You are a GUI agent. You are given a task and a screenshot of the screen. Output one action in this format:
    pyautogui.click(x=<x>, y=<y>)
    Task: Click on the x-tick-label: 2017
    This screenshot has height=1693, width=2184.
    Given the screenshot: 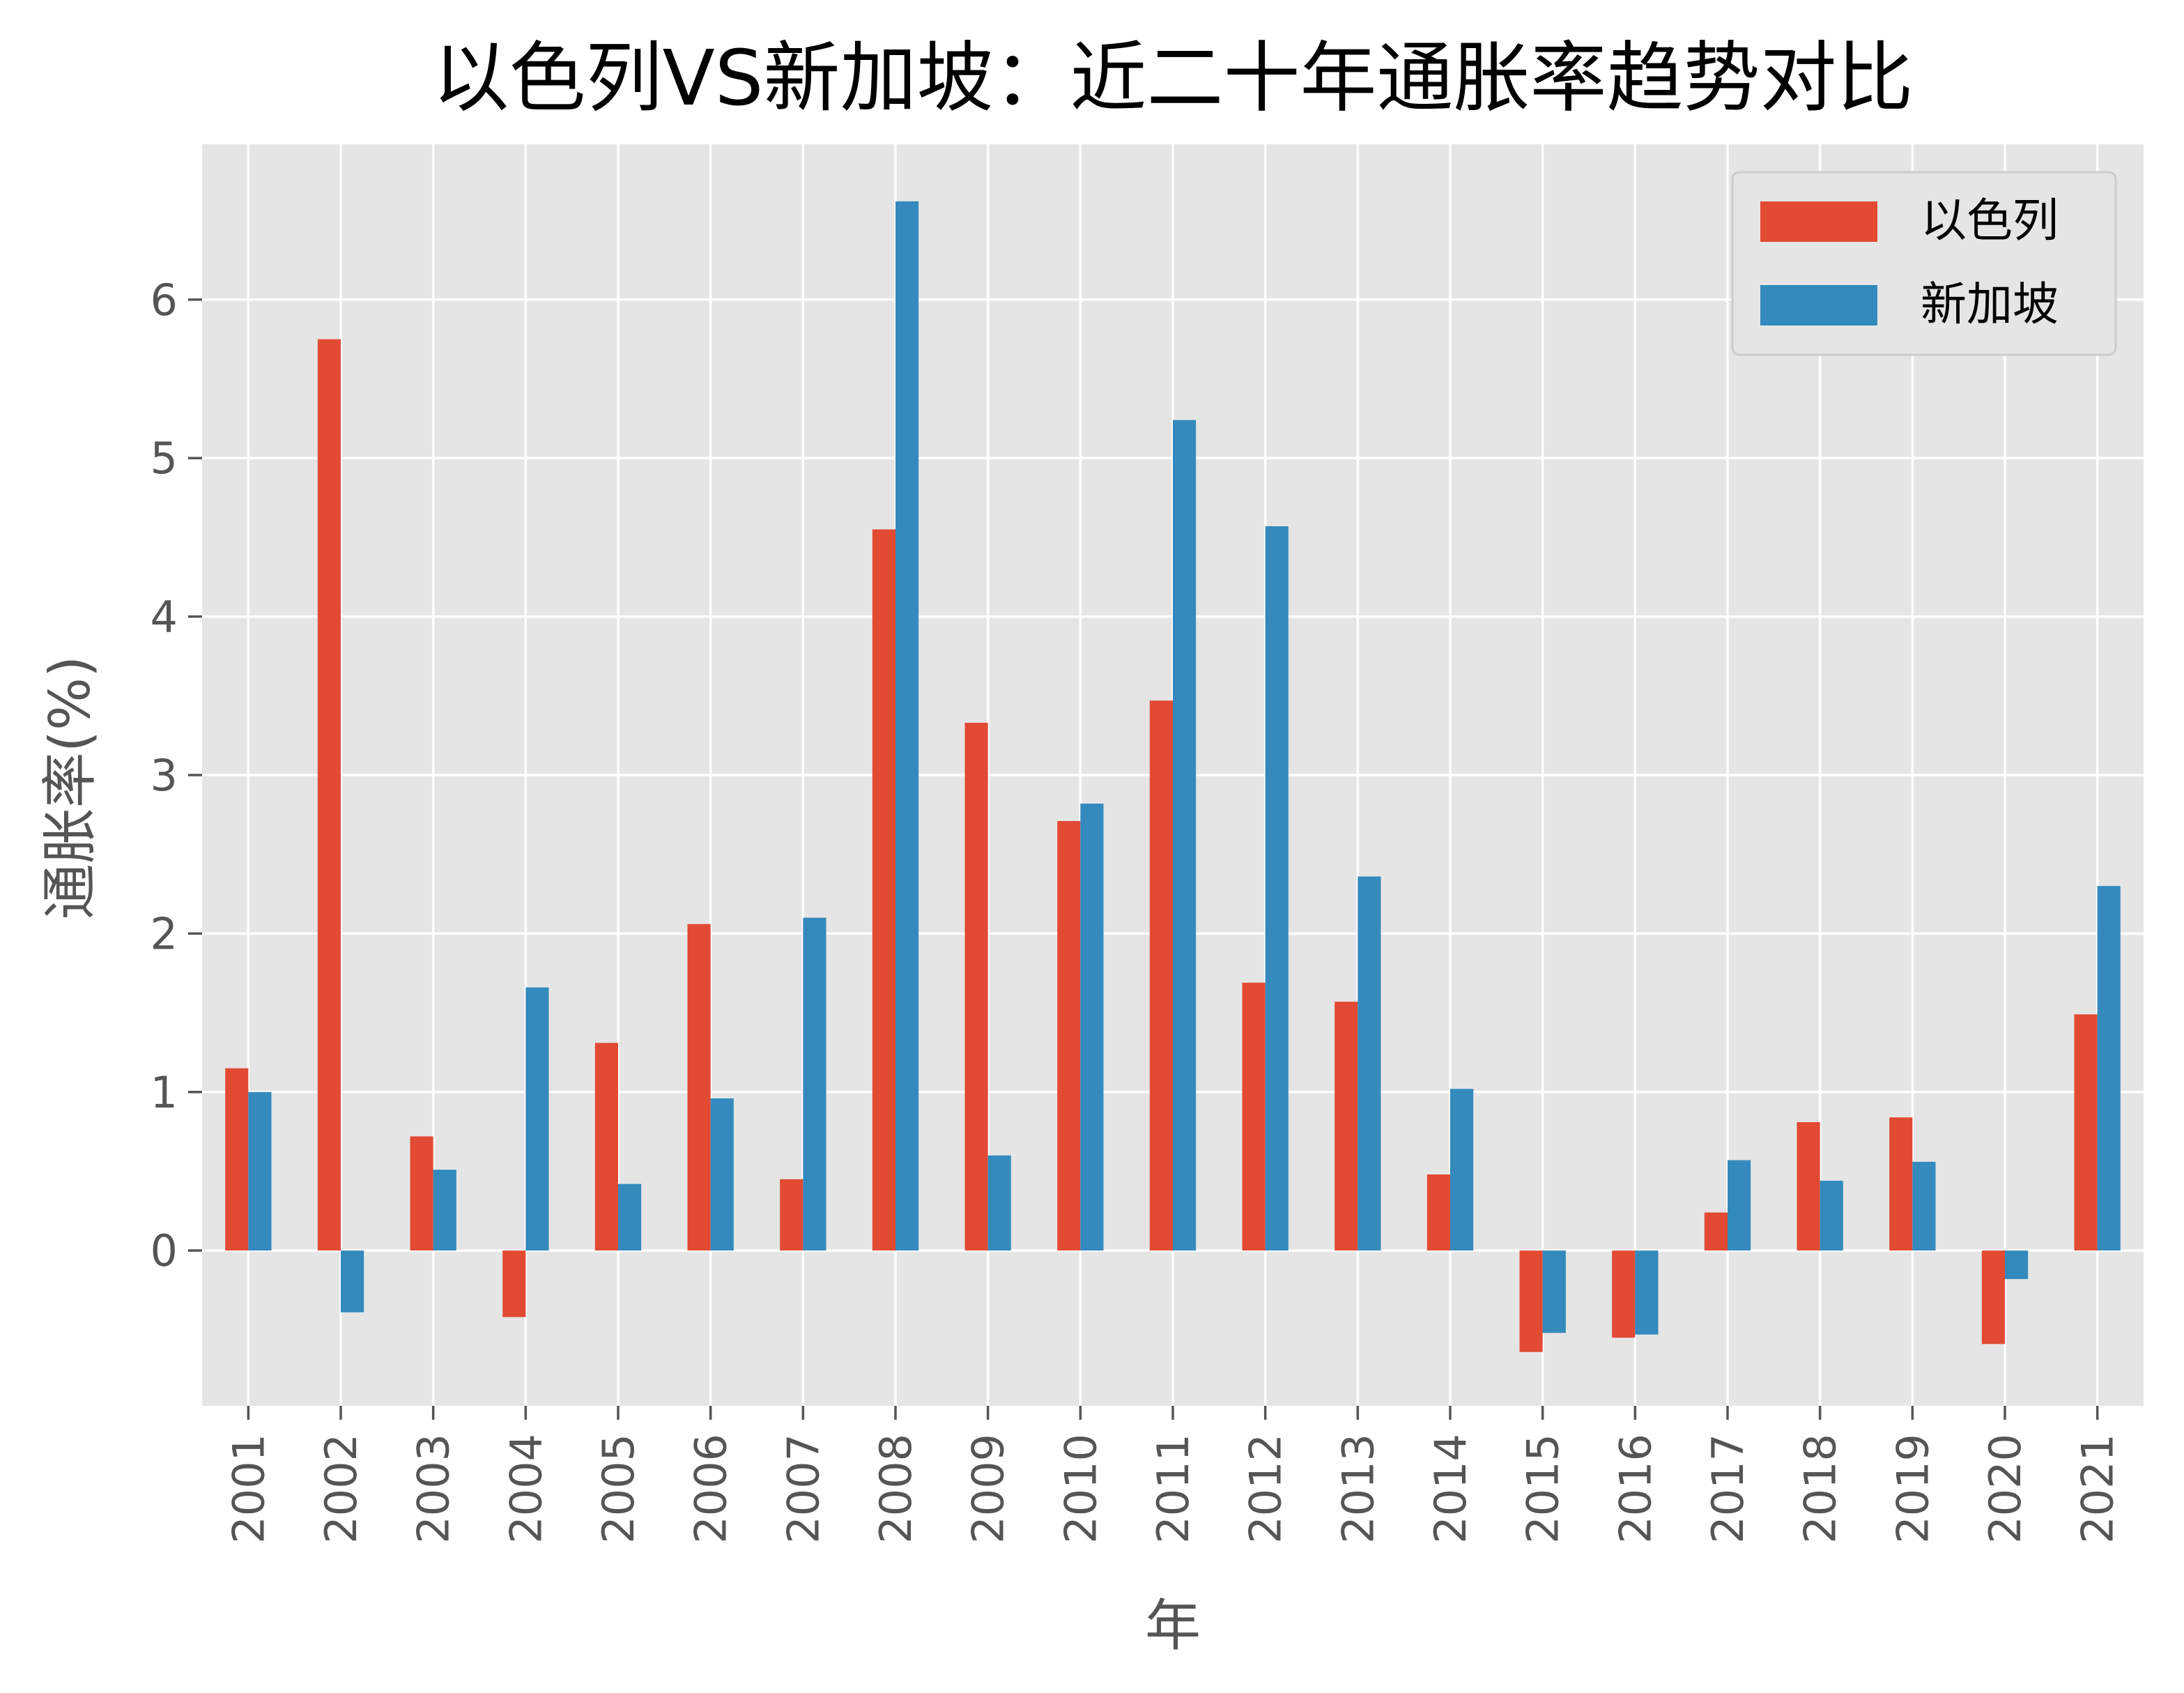 What is the action you would take?
    pyautogui.click(x=1727, y=1489)
    